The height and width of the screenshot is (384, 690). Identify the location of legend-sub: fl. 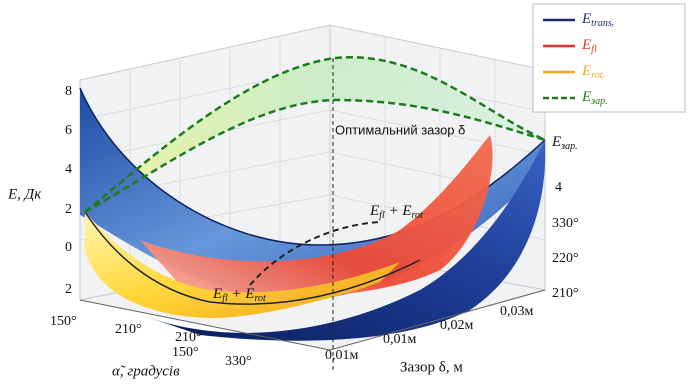
(594, 49).